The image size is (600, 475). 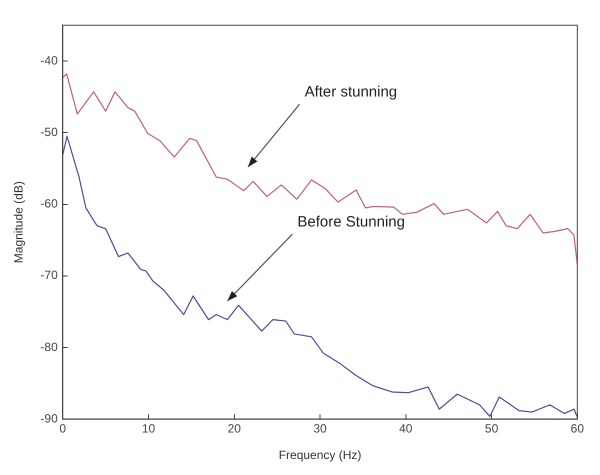 What do you see at coordinates (49, 275) in the screenshot?
I see `y-tick-label: -70` at bounding box center [49, 275].